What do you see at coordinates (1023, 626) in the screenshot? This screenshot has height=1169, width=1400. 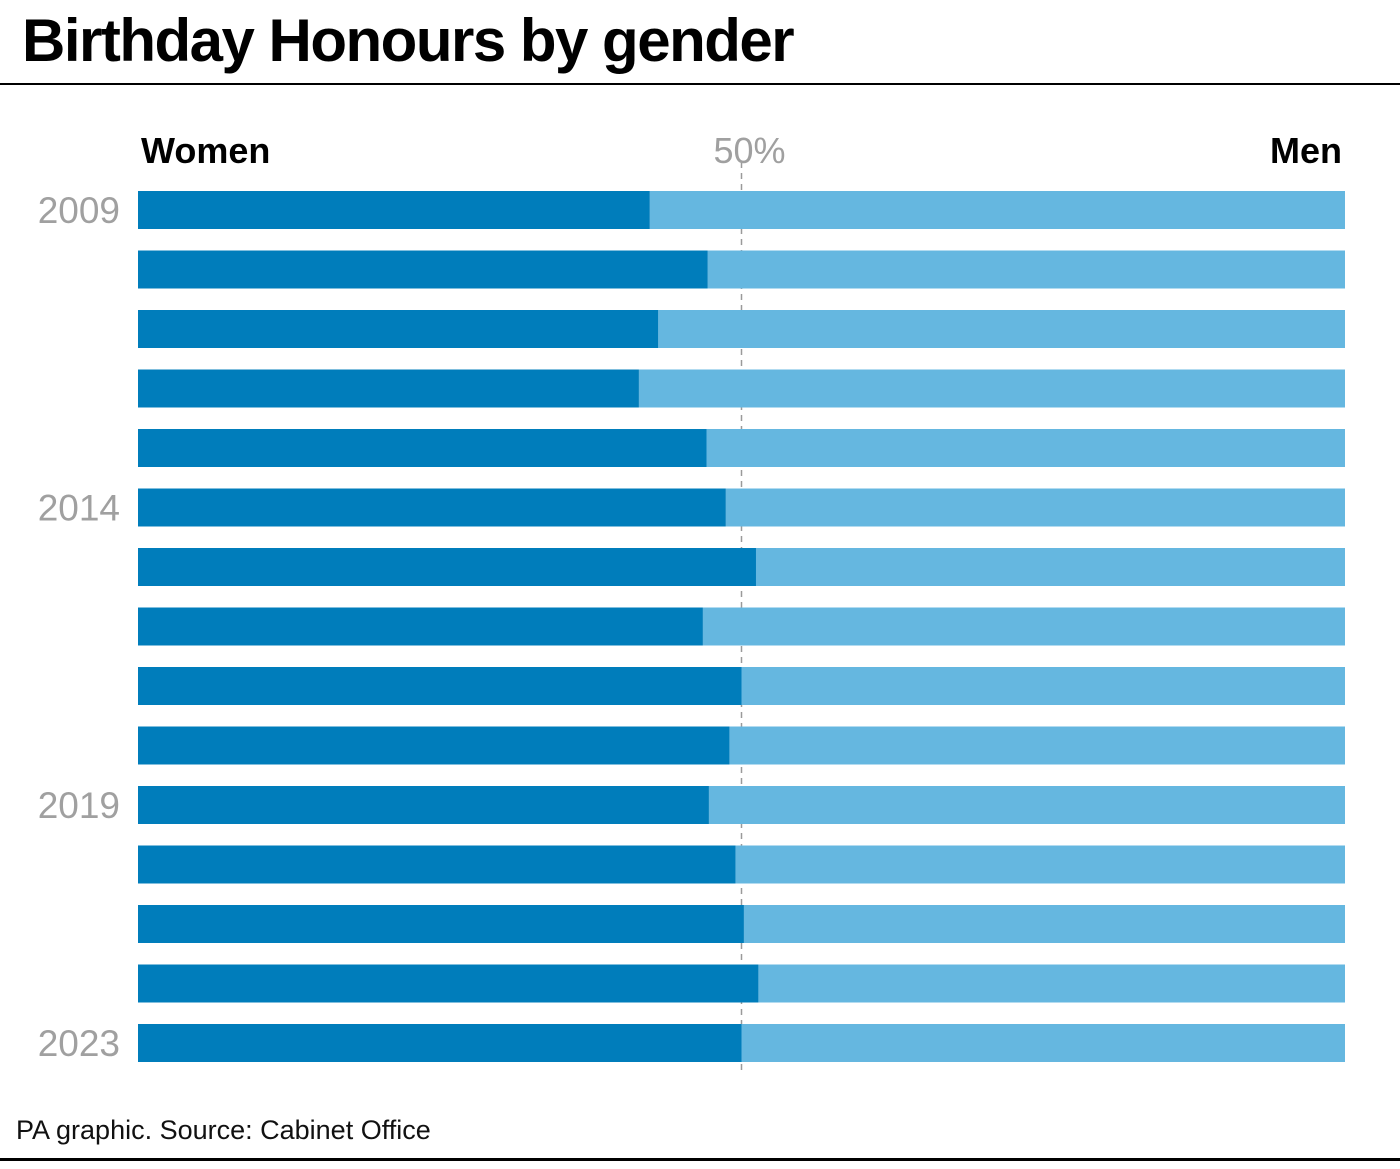 I see `bar-men-2016` at bounding box center [1023, 626].